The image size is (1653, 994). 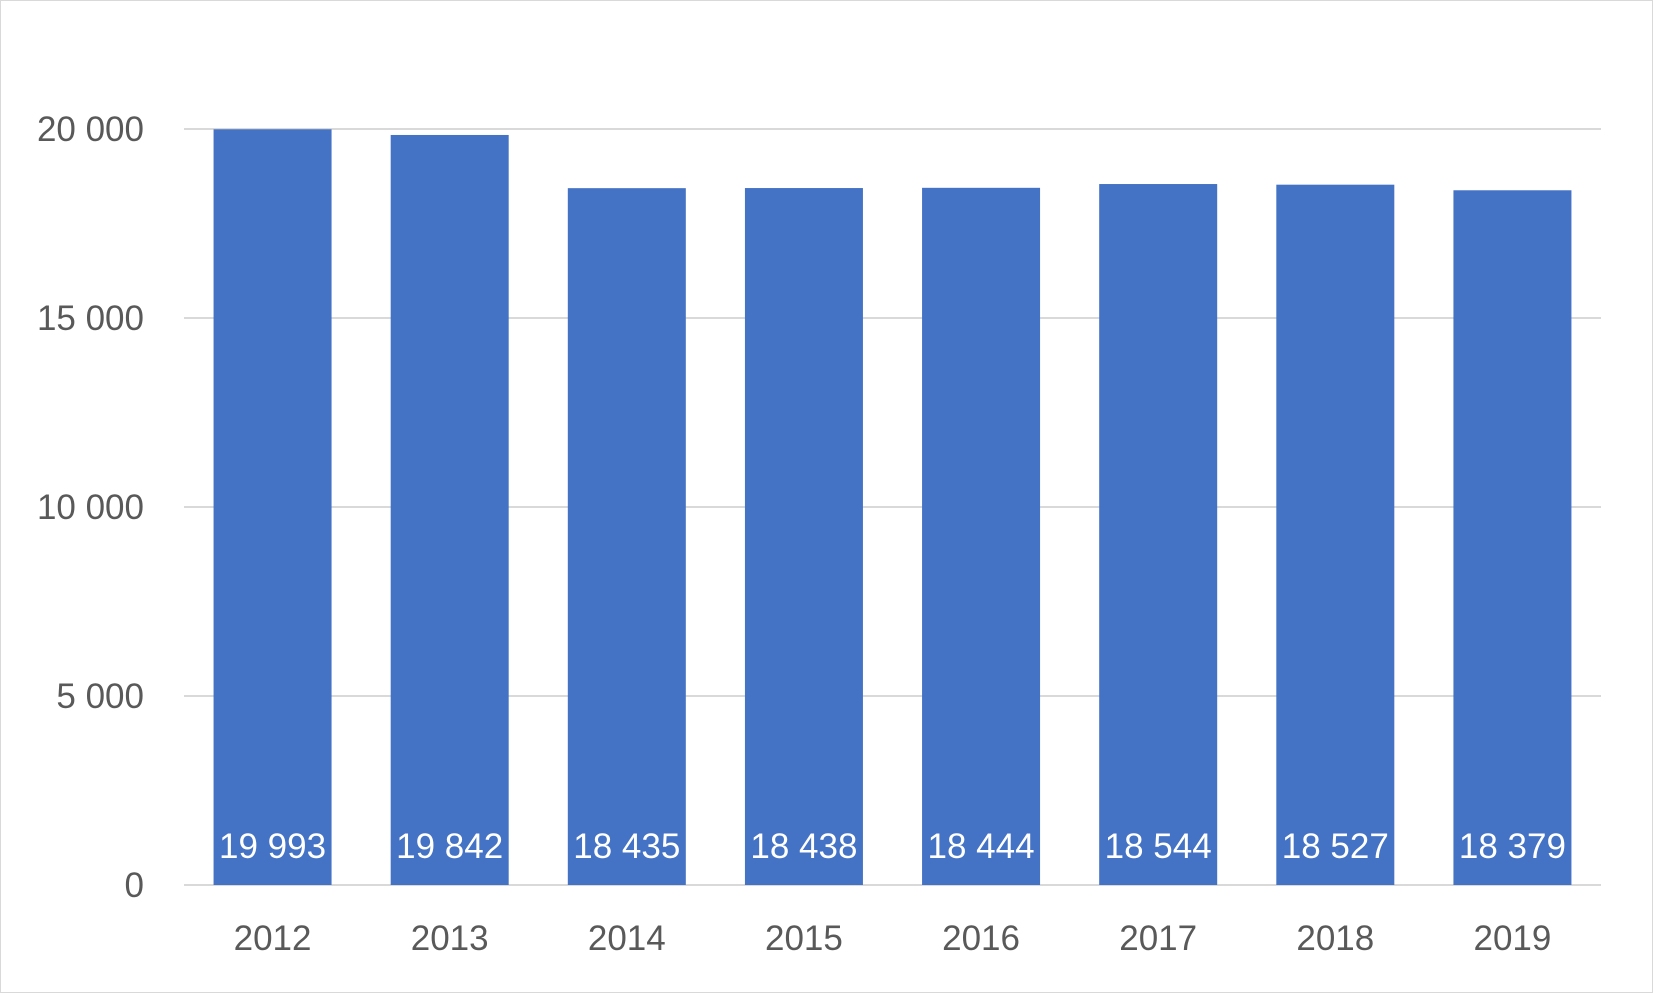 What do you see at coordinates (1158, 846) in the screenshot?
I see `data-label-2017: 18 544` at bounding box center [1158, 846].